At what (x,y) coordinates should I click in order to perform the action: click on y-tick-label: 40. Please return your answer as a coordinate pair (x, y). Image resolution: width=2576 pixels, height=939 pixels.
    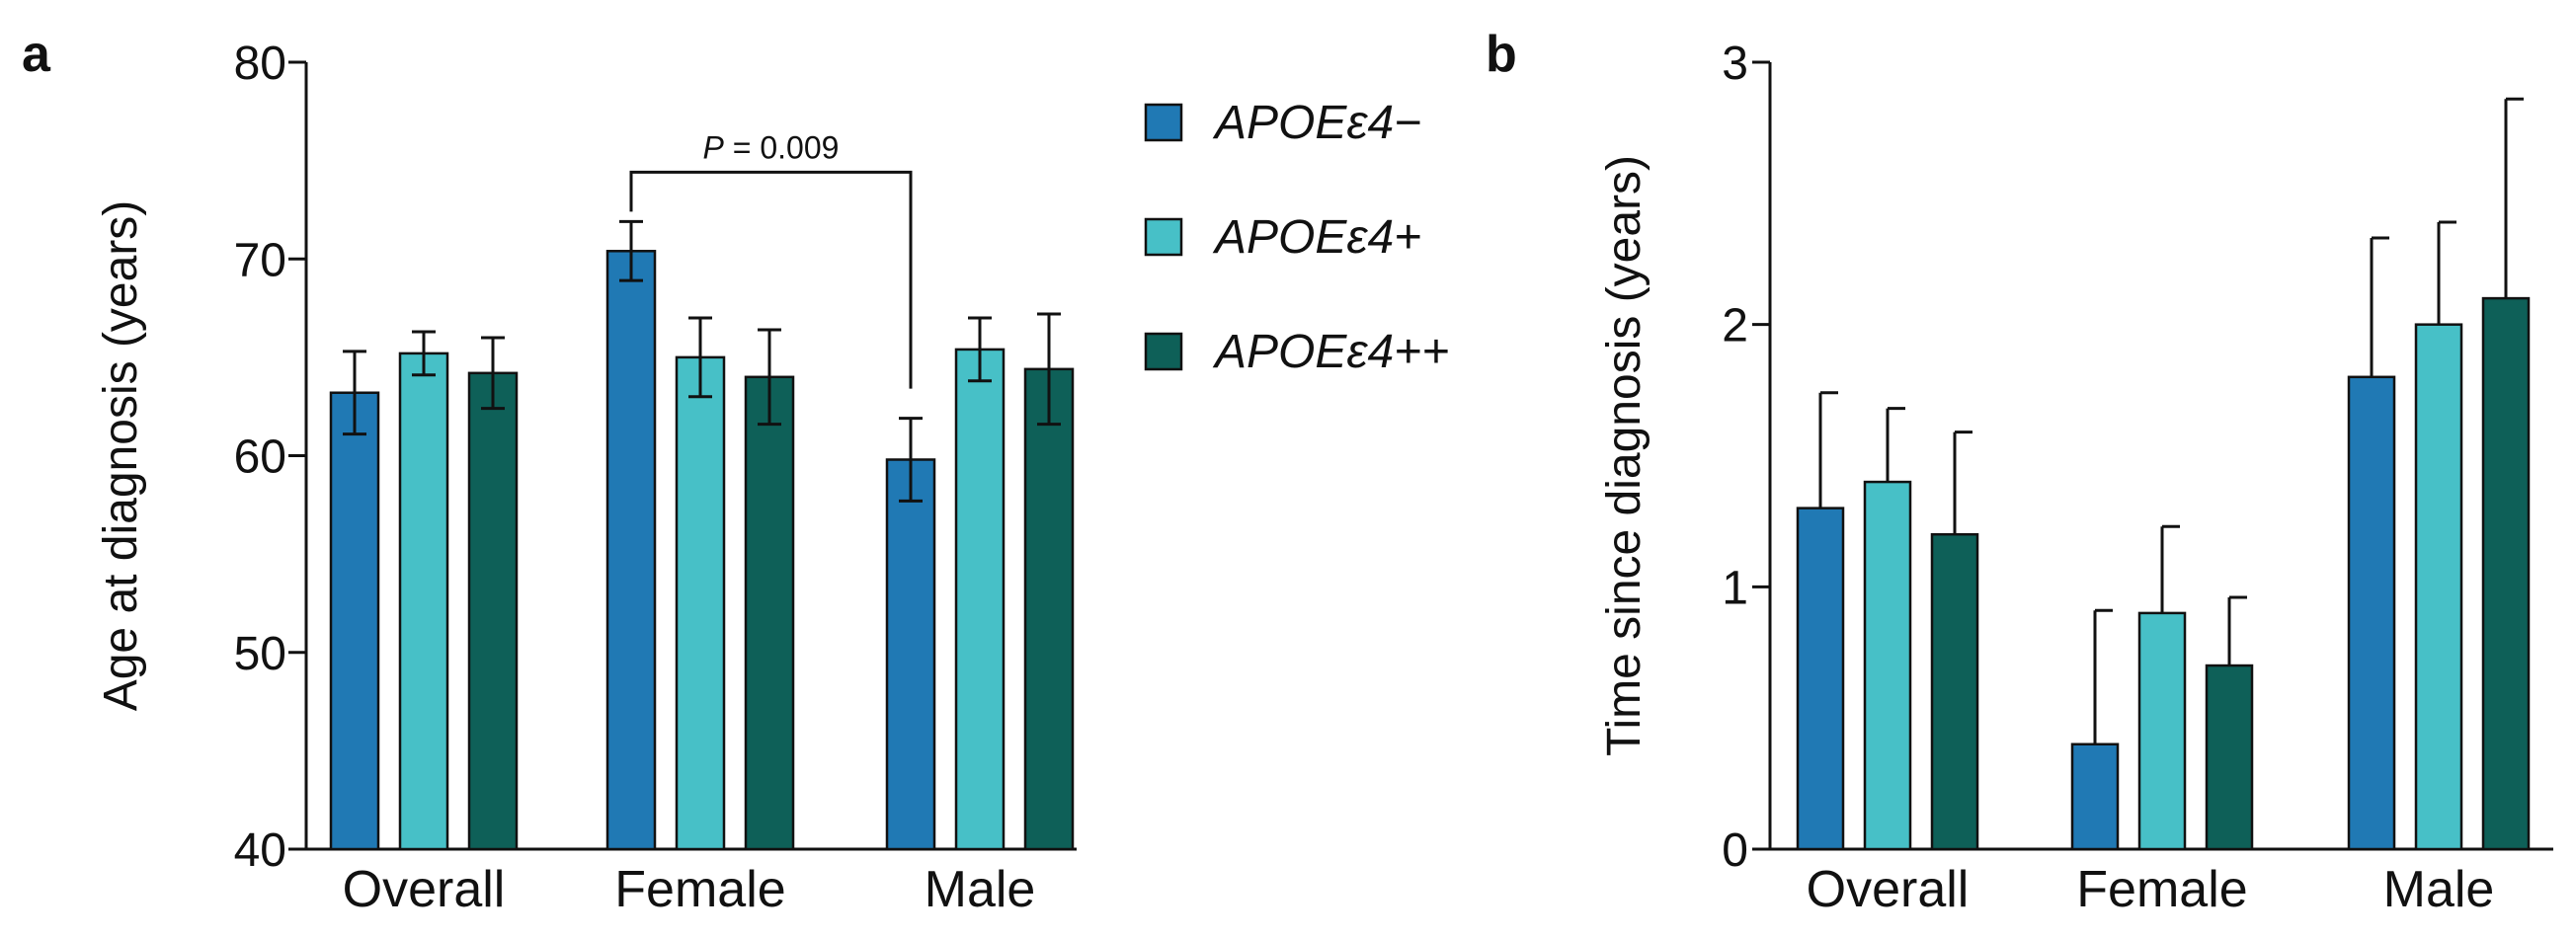
    Looking at the image, I should click on (260, 850).